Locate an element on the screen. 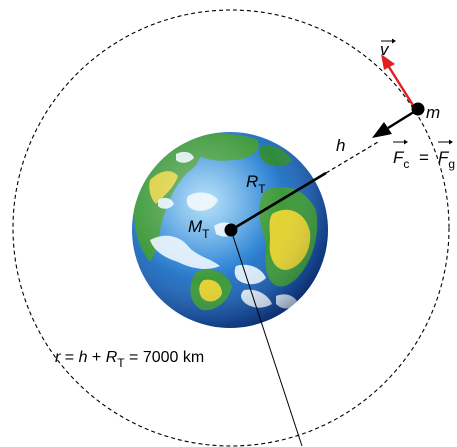 This screenshot has width=457, height=447. height-label: h is located at coordinates (340, 145).